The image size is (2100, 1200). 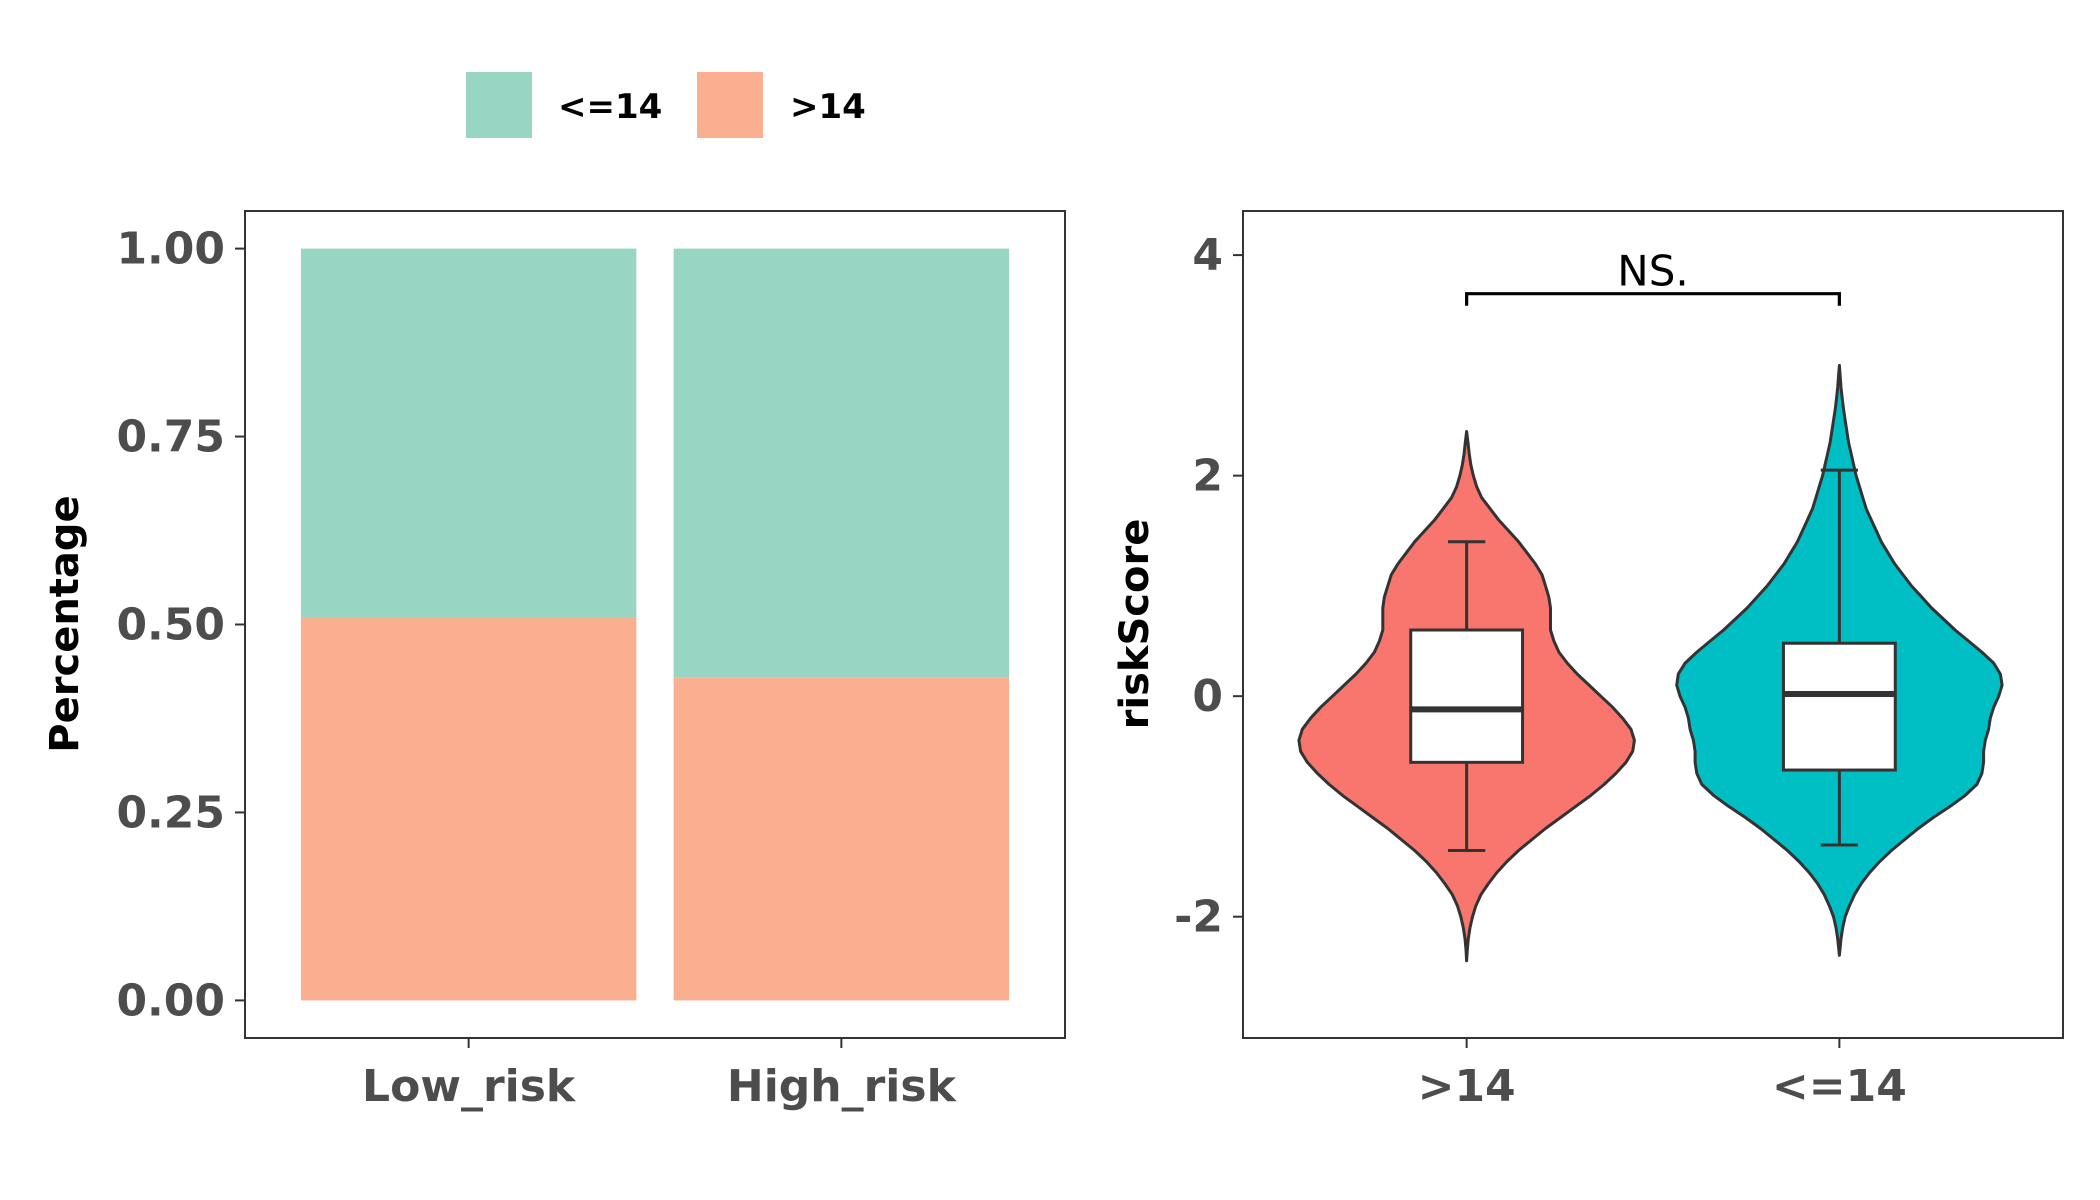 What do you see at coordinates (468, 432) in the screenshot?
I see `bar-low-risk-le14` at bounding box center [468, 432].